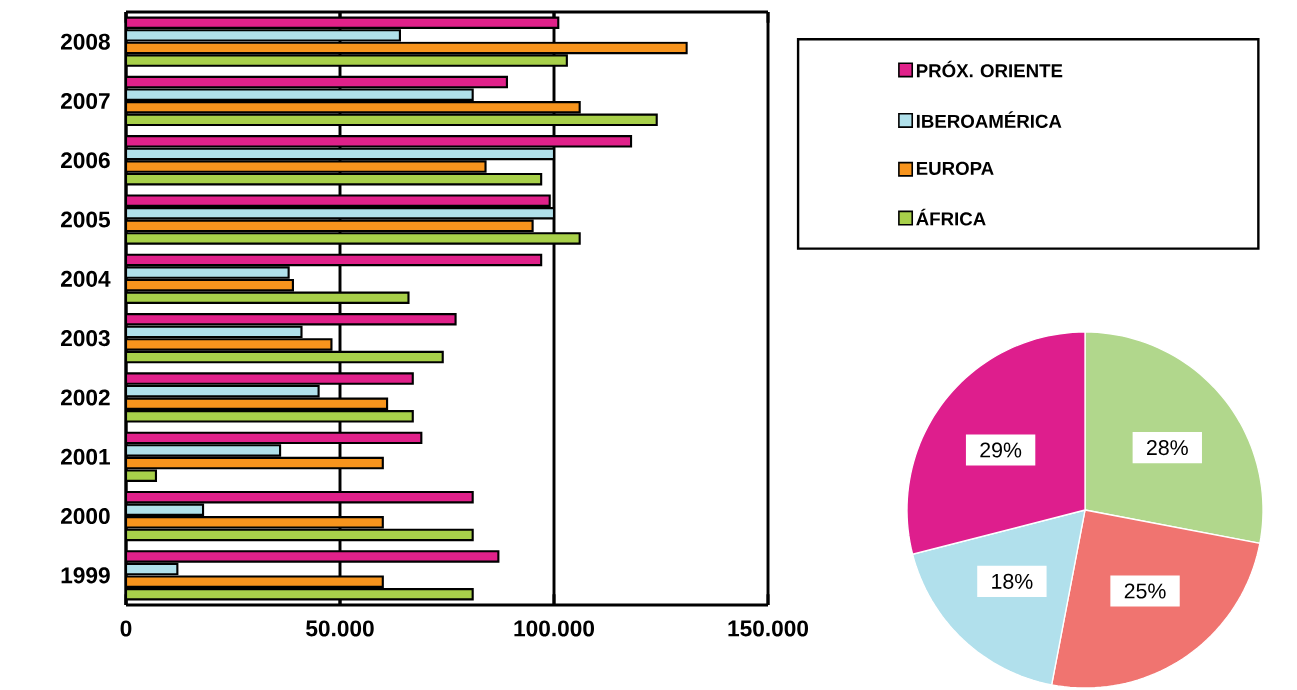 The image size is (1297, 690). I want to click on y-tick-label: 2003, so click(85, 338).